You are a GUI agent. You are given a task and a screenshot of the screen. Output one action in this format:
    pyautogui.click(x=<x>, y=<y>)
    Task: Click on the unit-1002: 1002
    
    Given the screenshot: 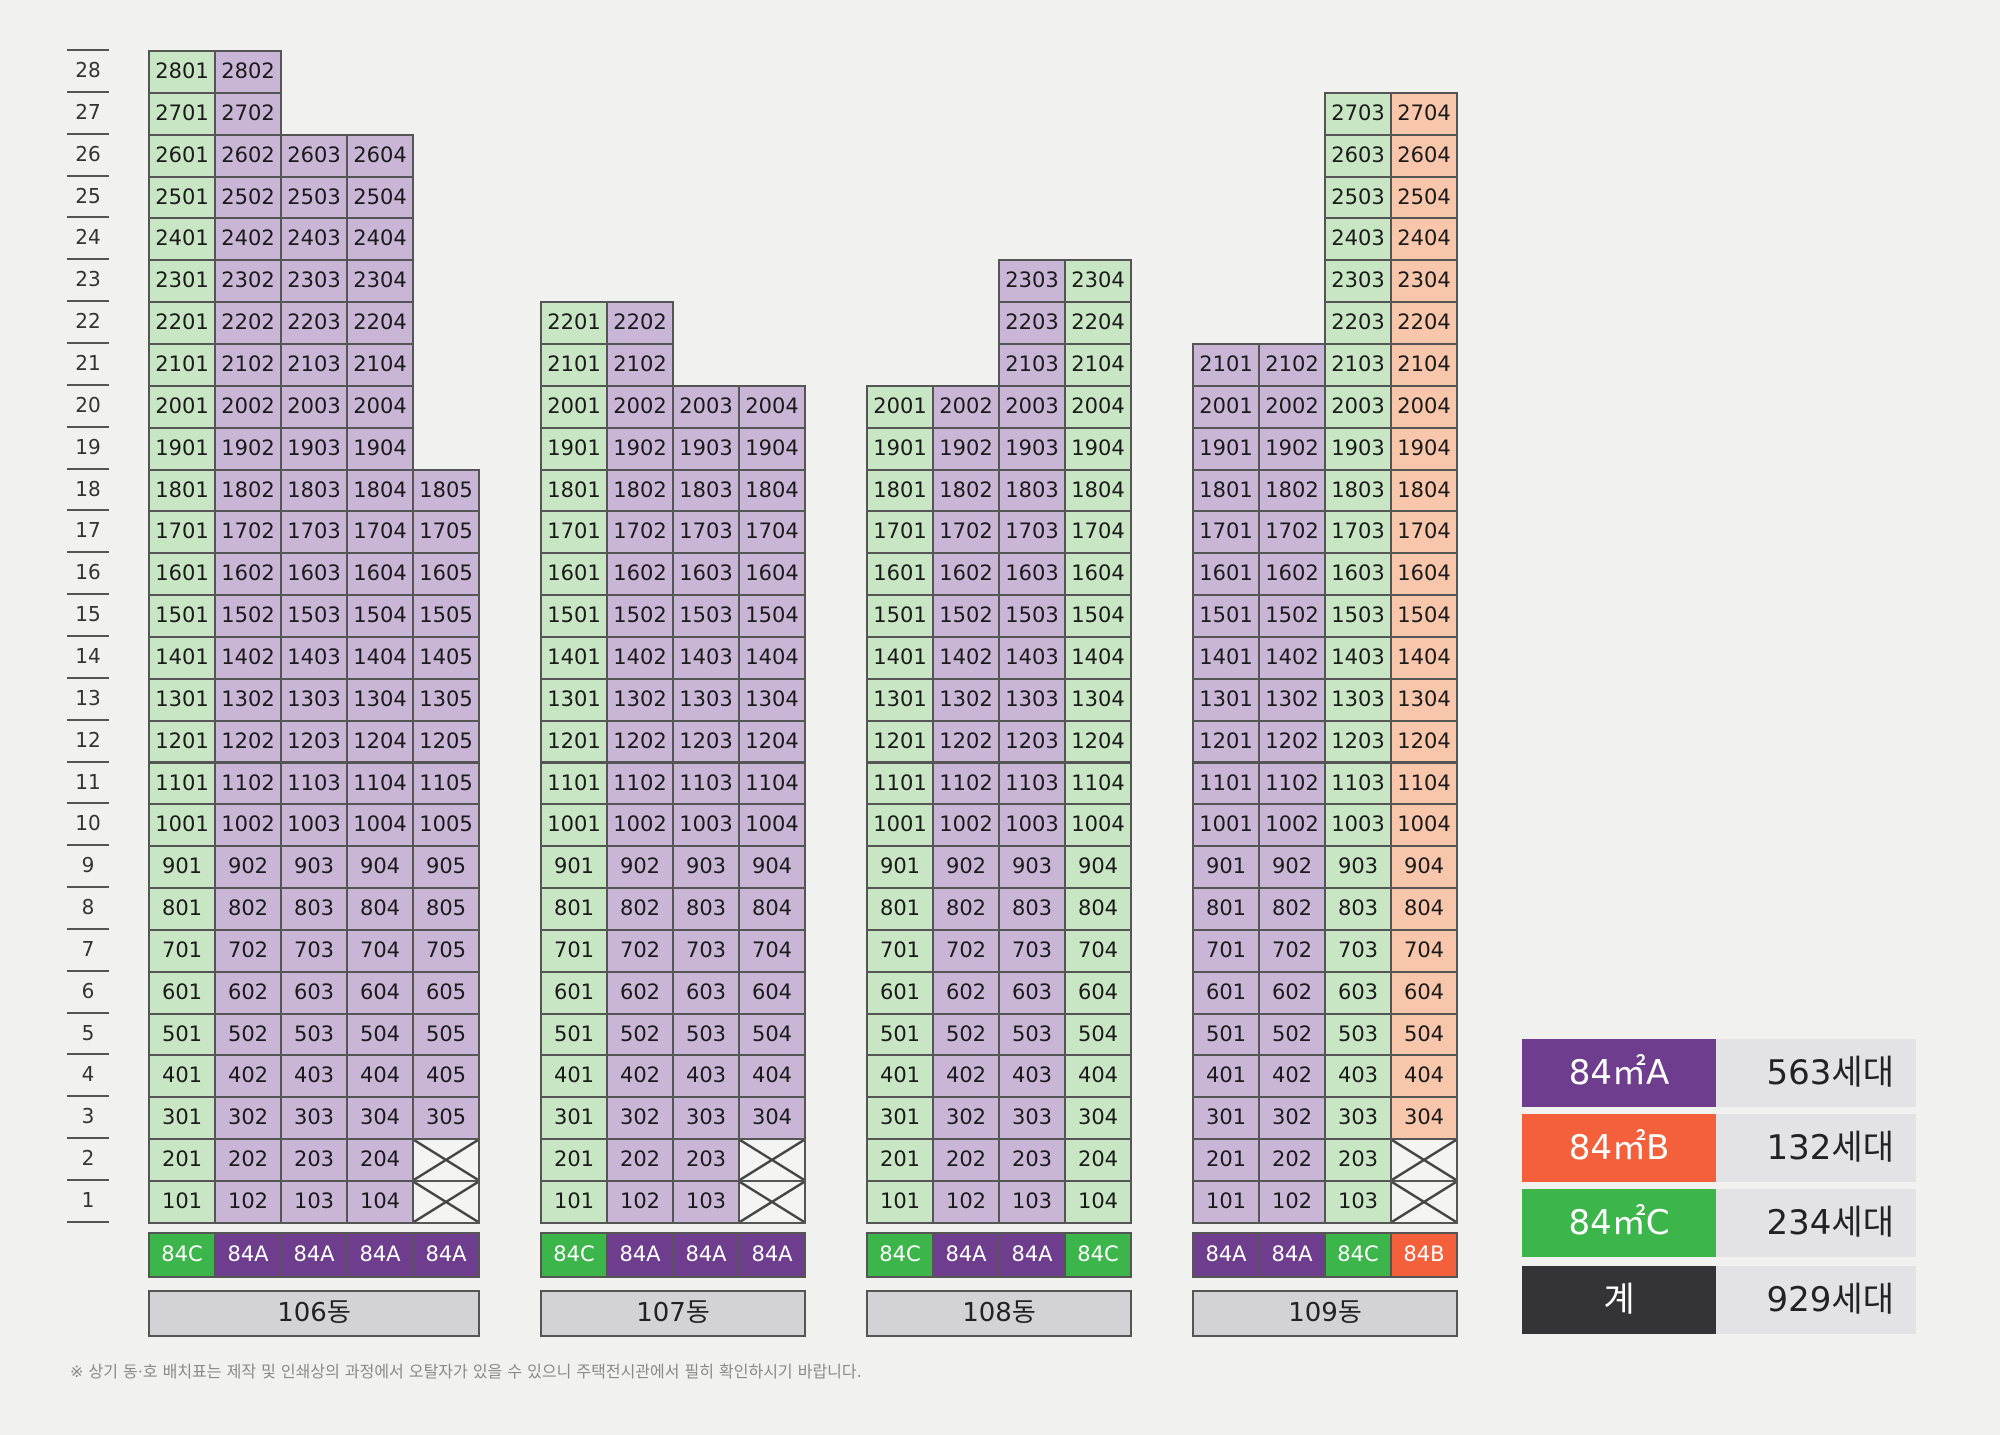 What is the action you would take?
    pyautogui.click(x=1292, y=825)
    